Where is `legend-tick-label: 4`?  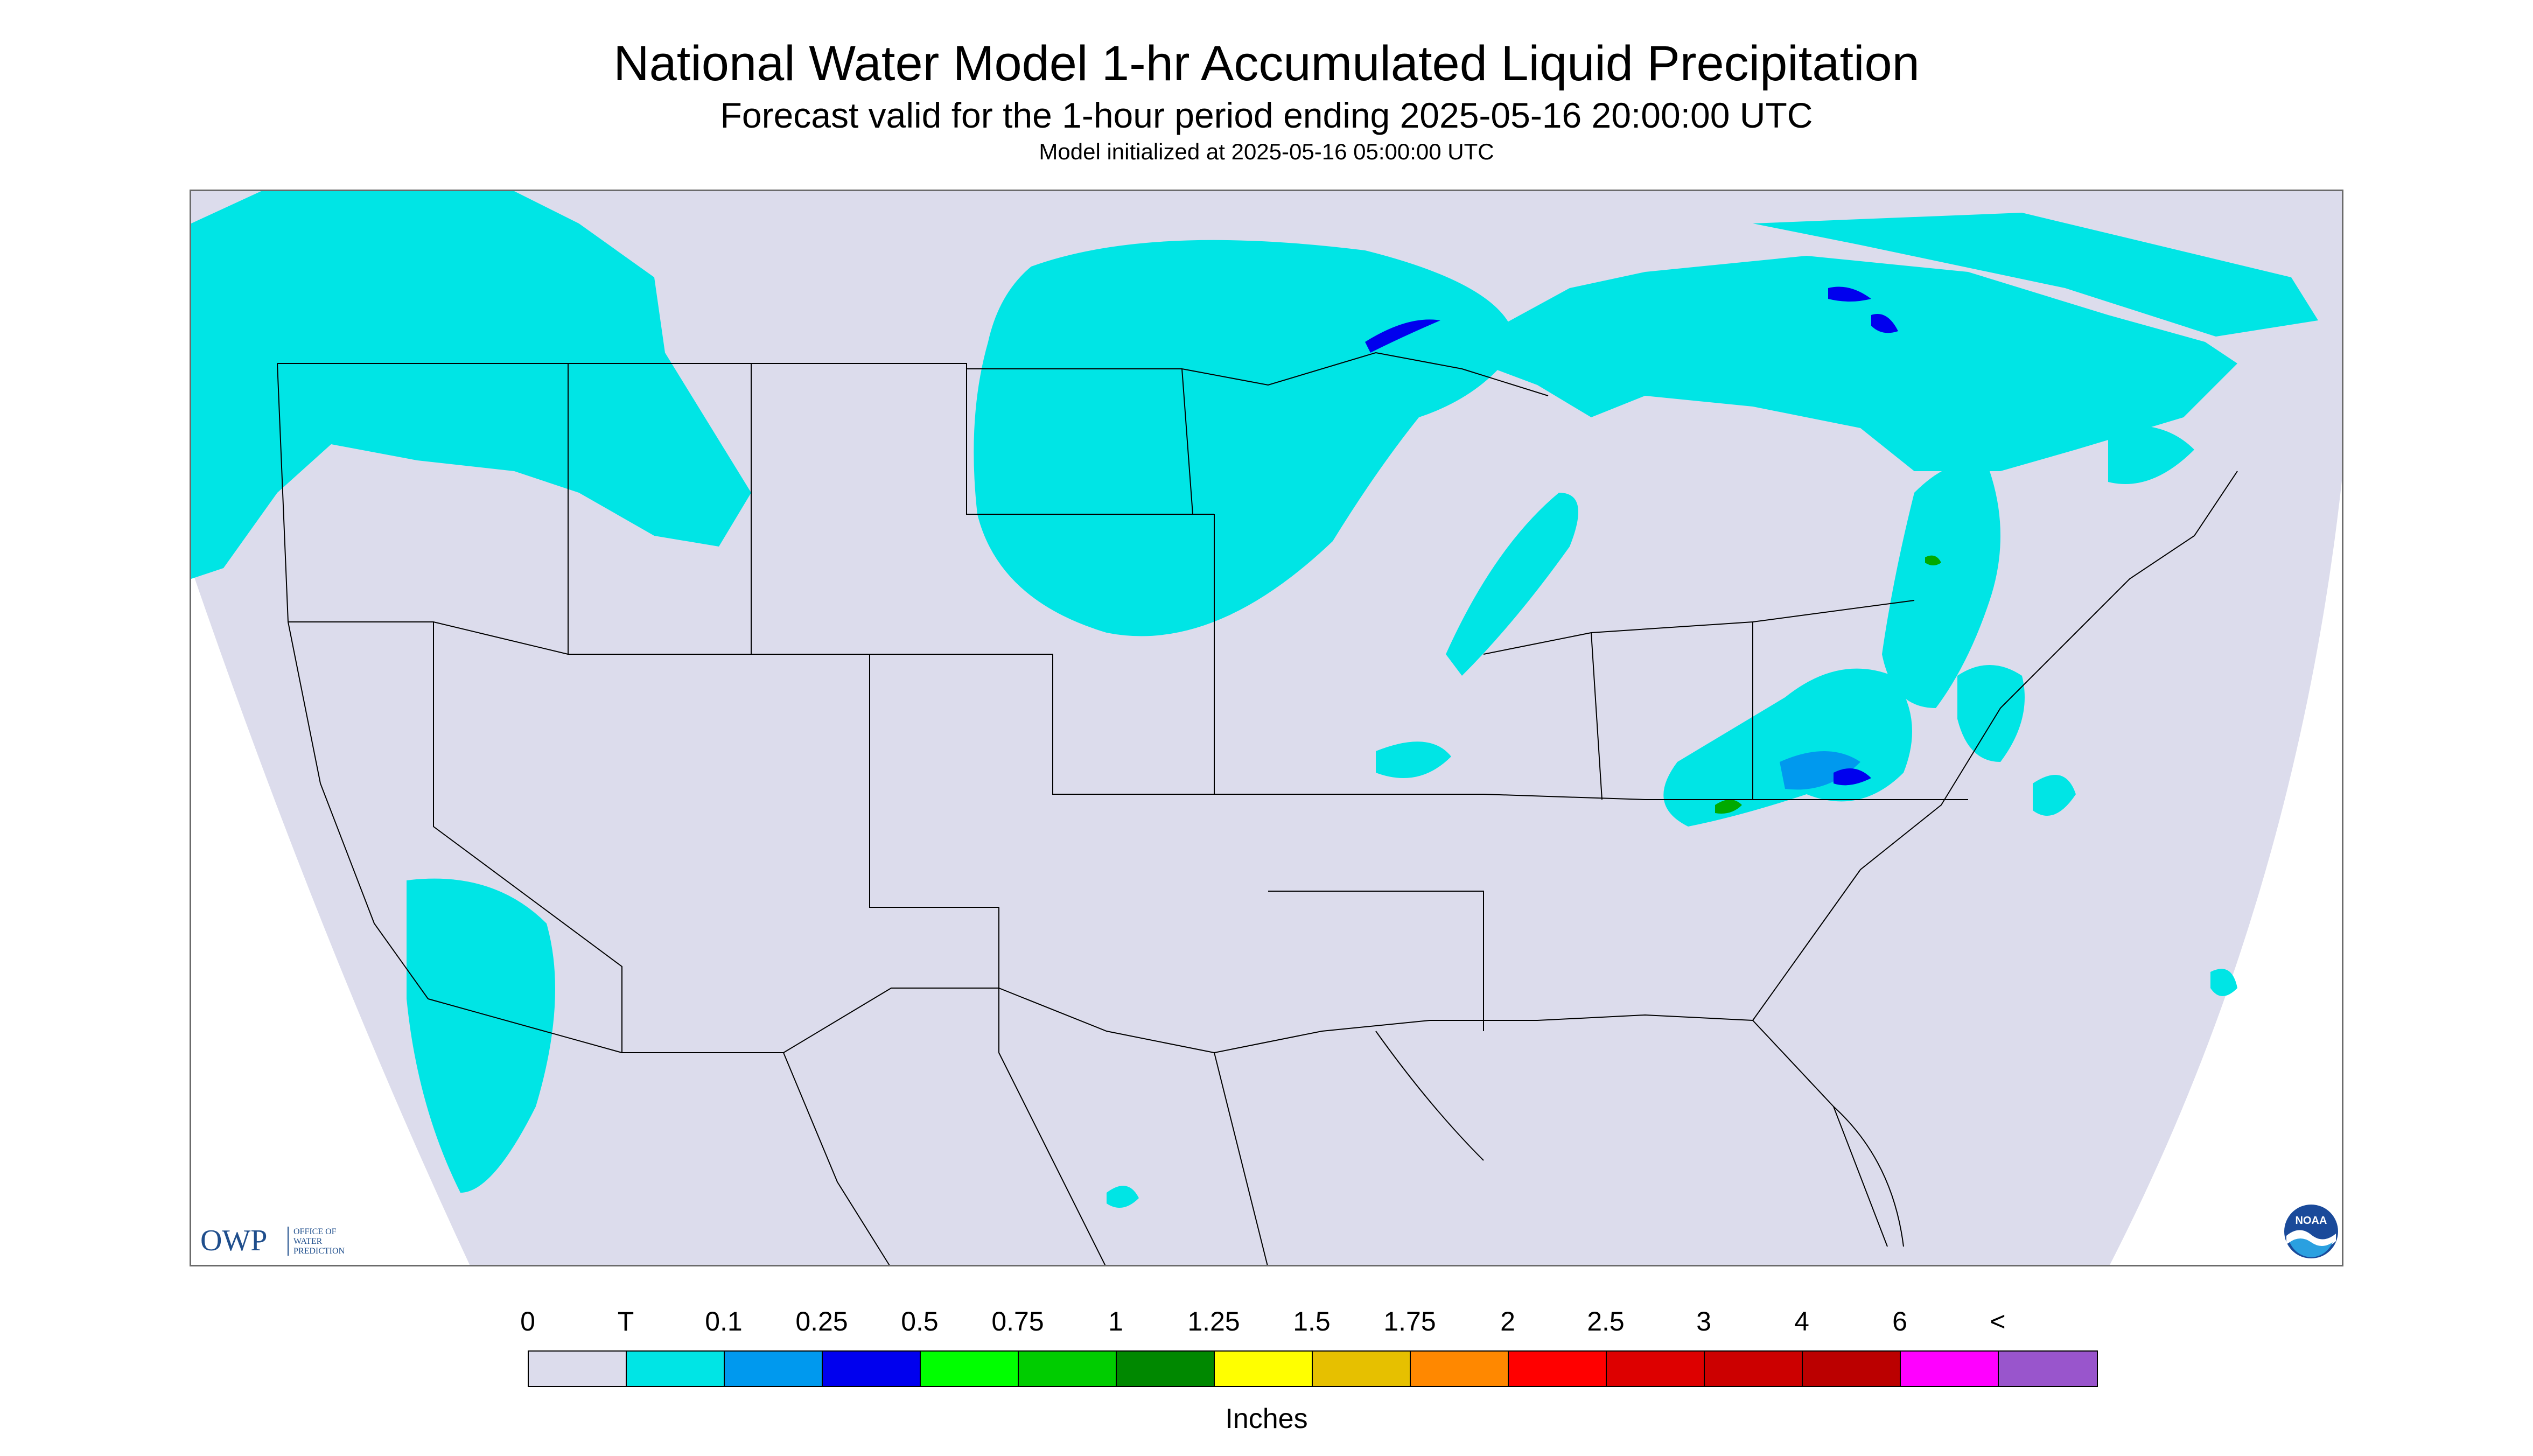 legend-tick-label: 4 is located at coordinates (1801, 1321).